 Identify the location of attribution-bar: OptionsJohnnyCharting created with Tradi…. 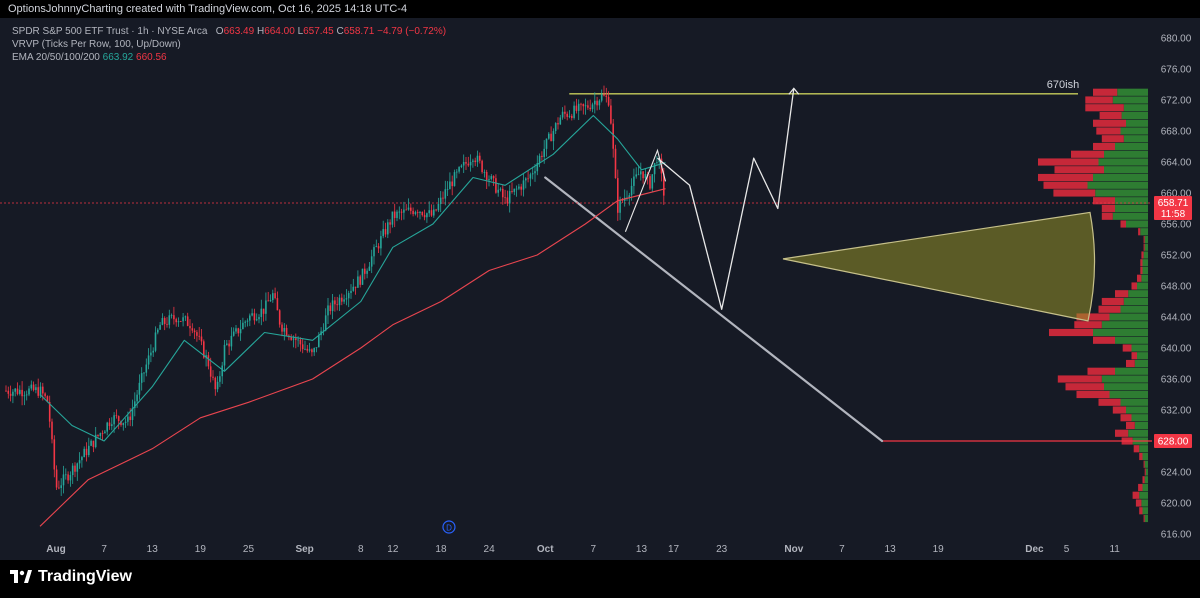
(600, 9).